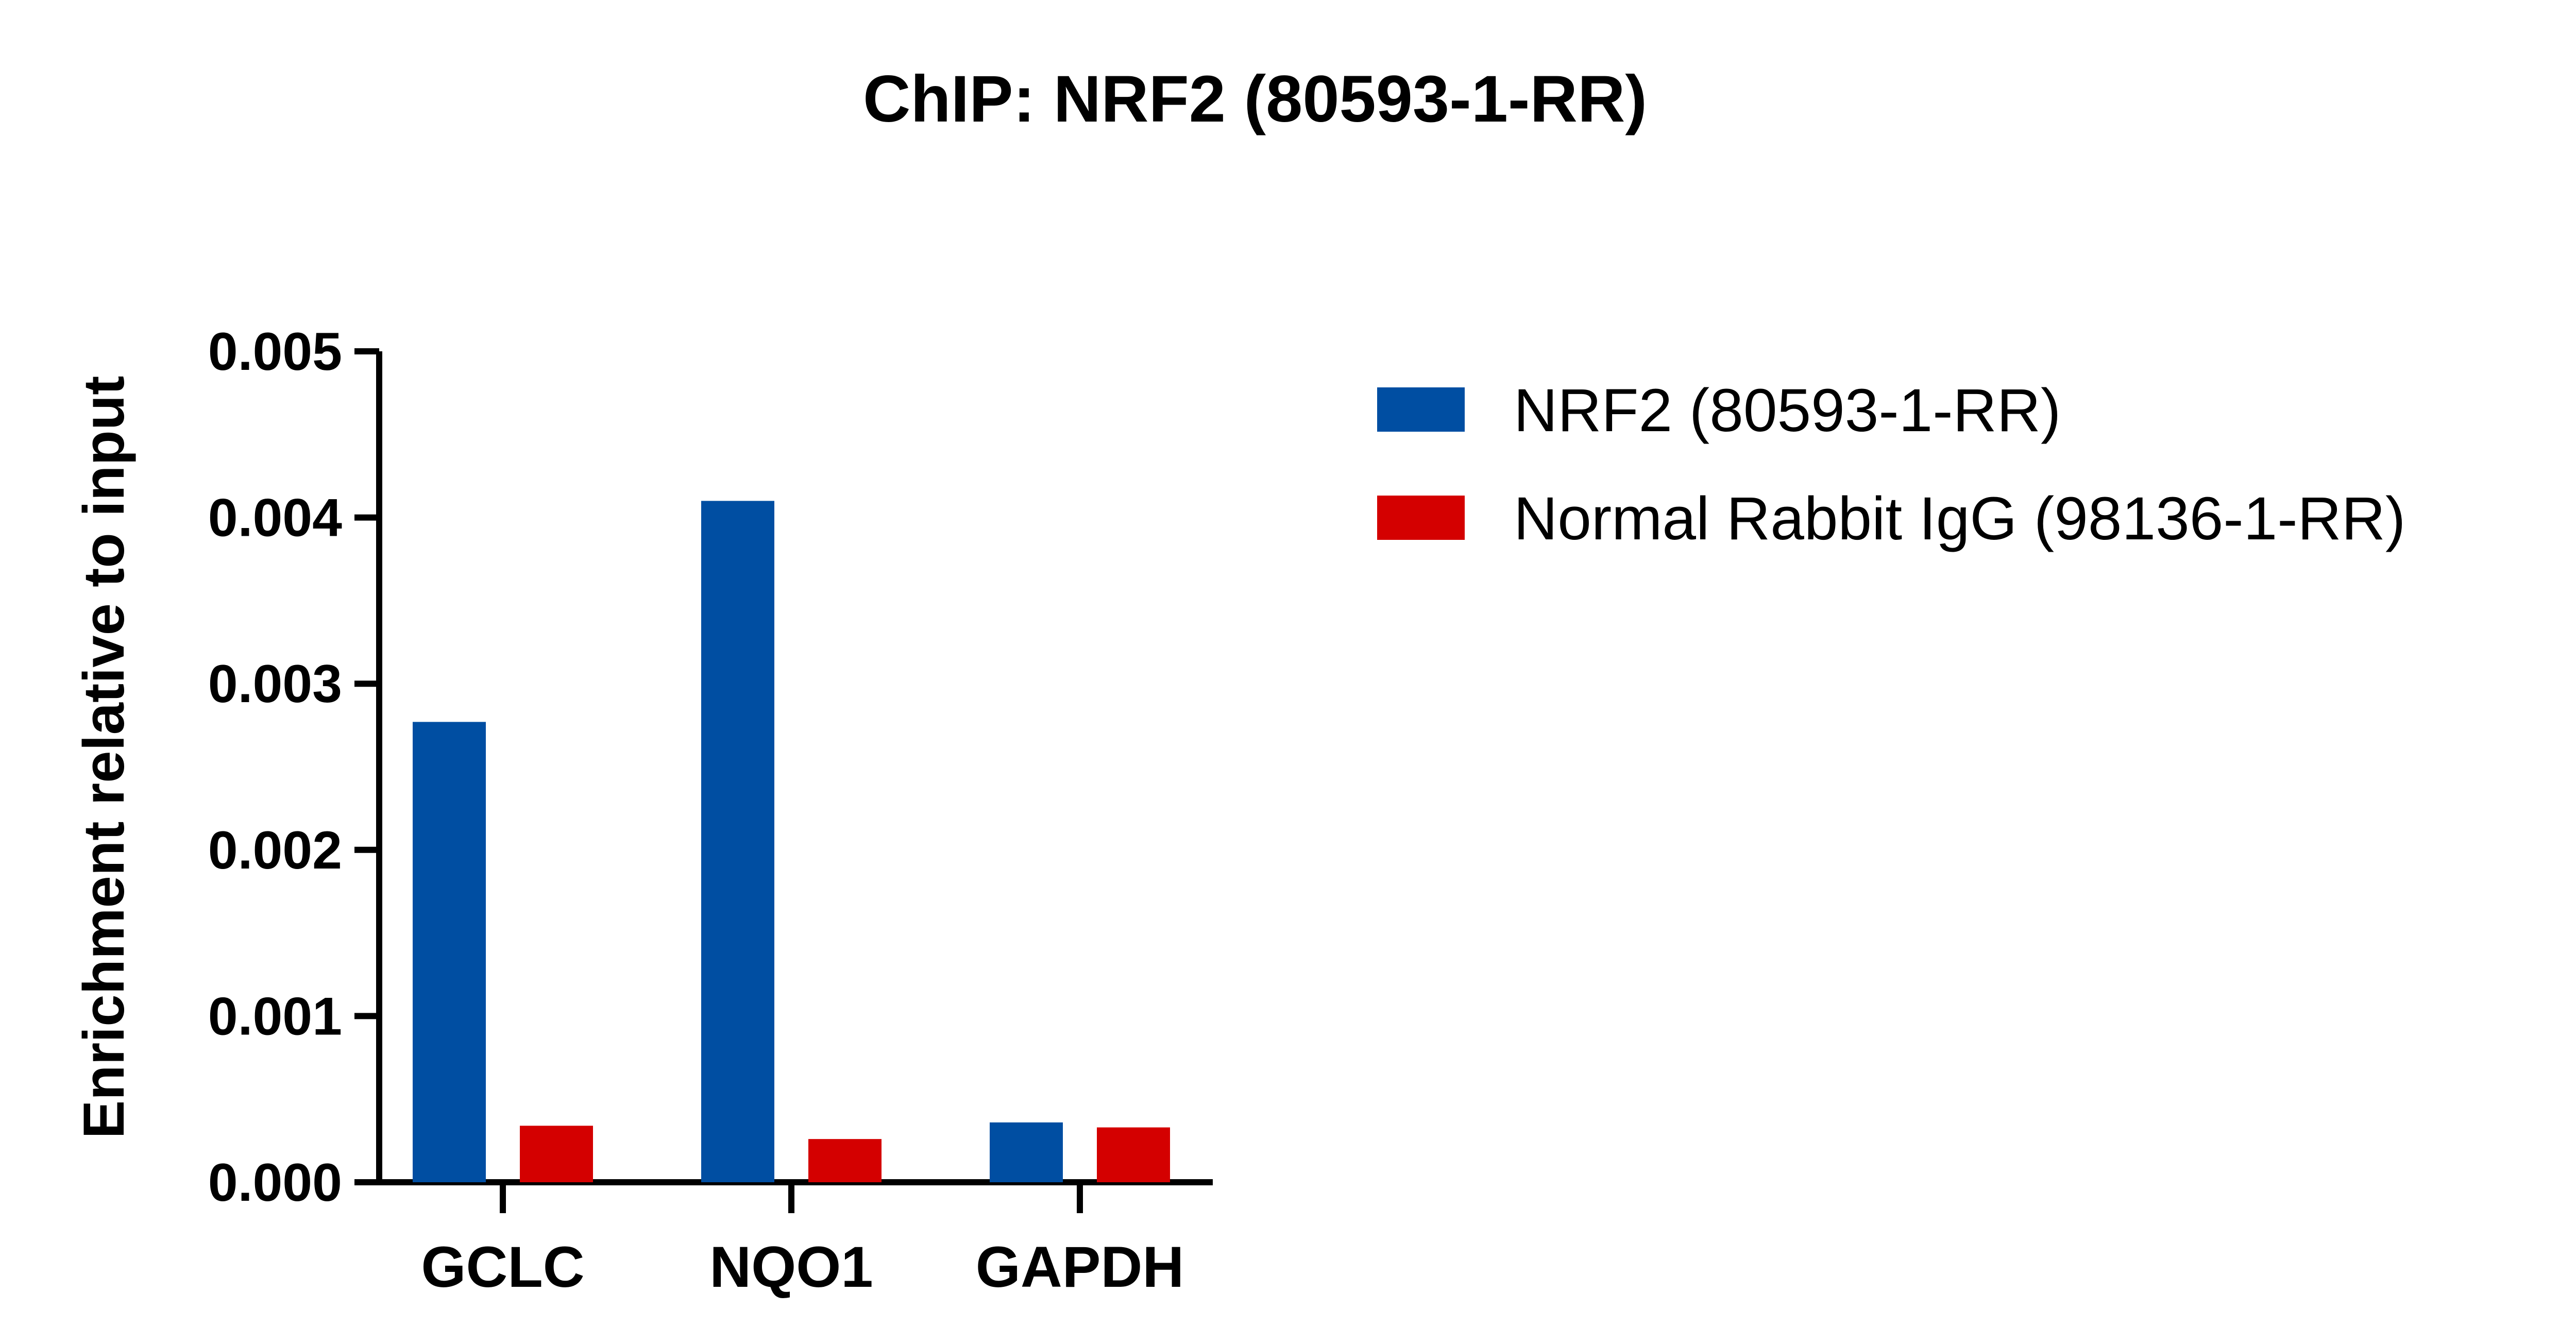 This screenshot has width=2576, height=1344. I want to click on y-tick-label: 0.002, so click(275, 850).